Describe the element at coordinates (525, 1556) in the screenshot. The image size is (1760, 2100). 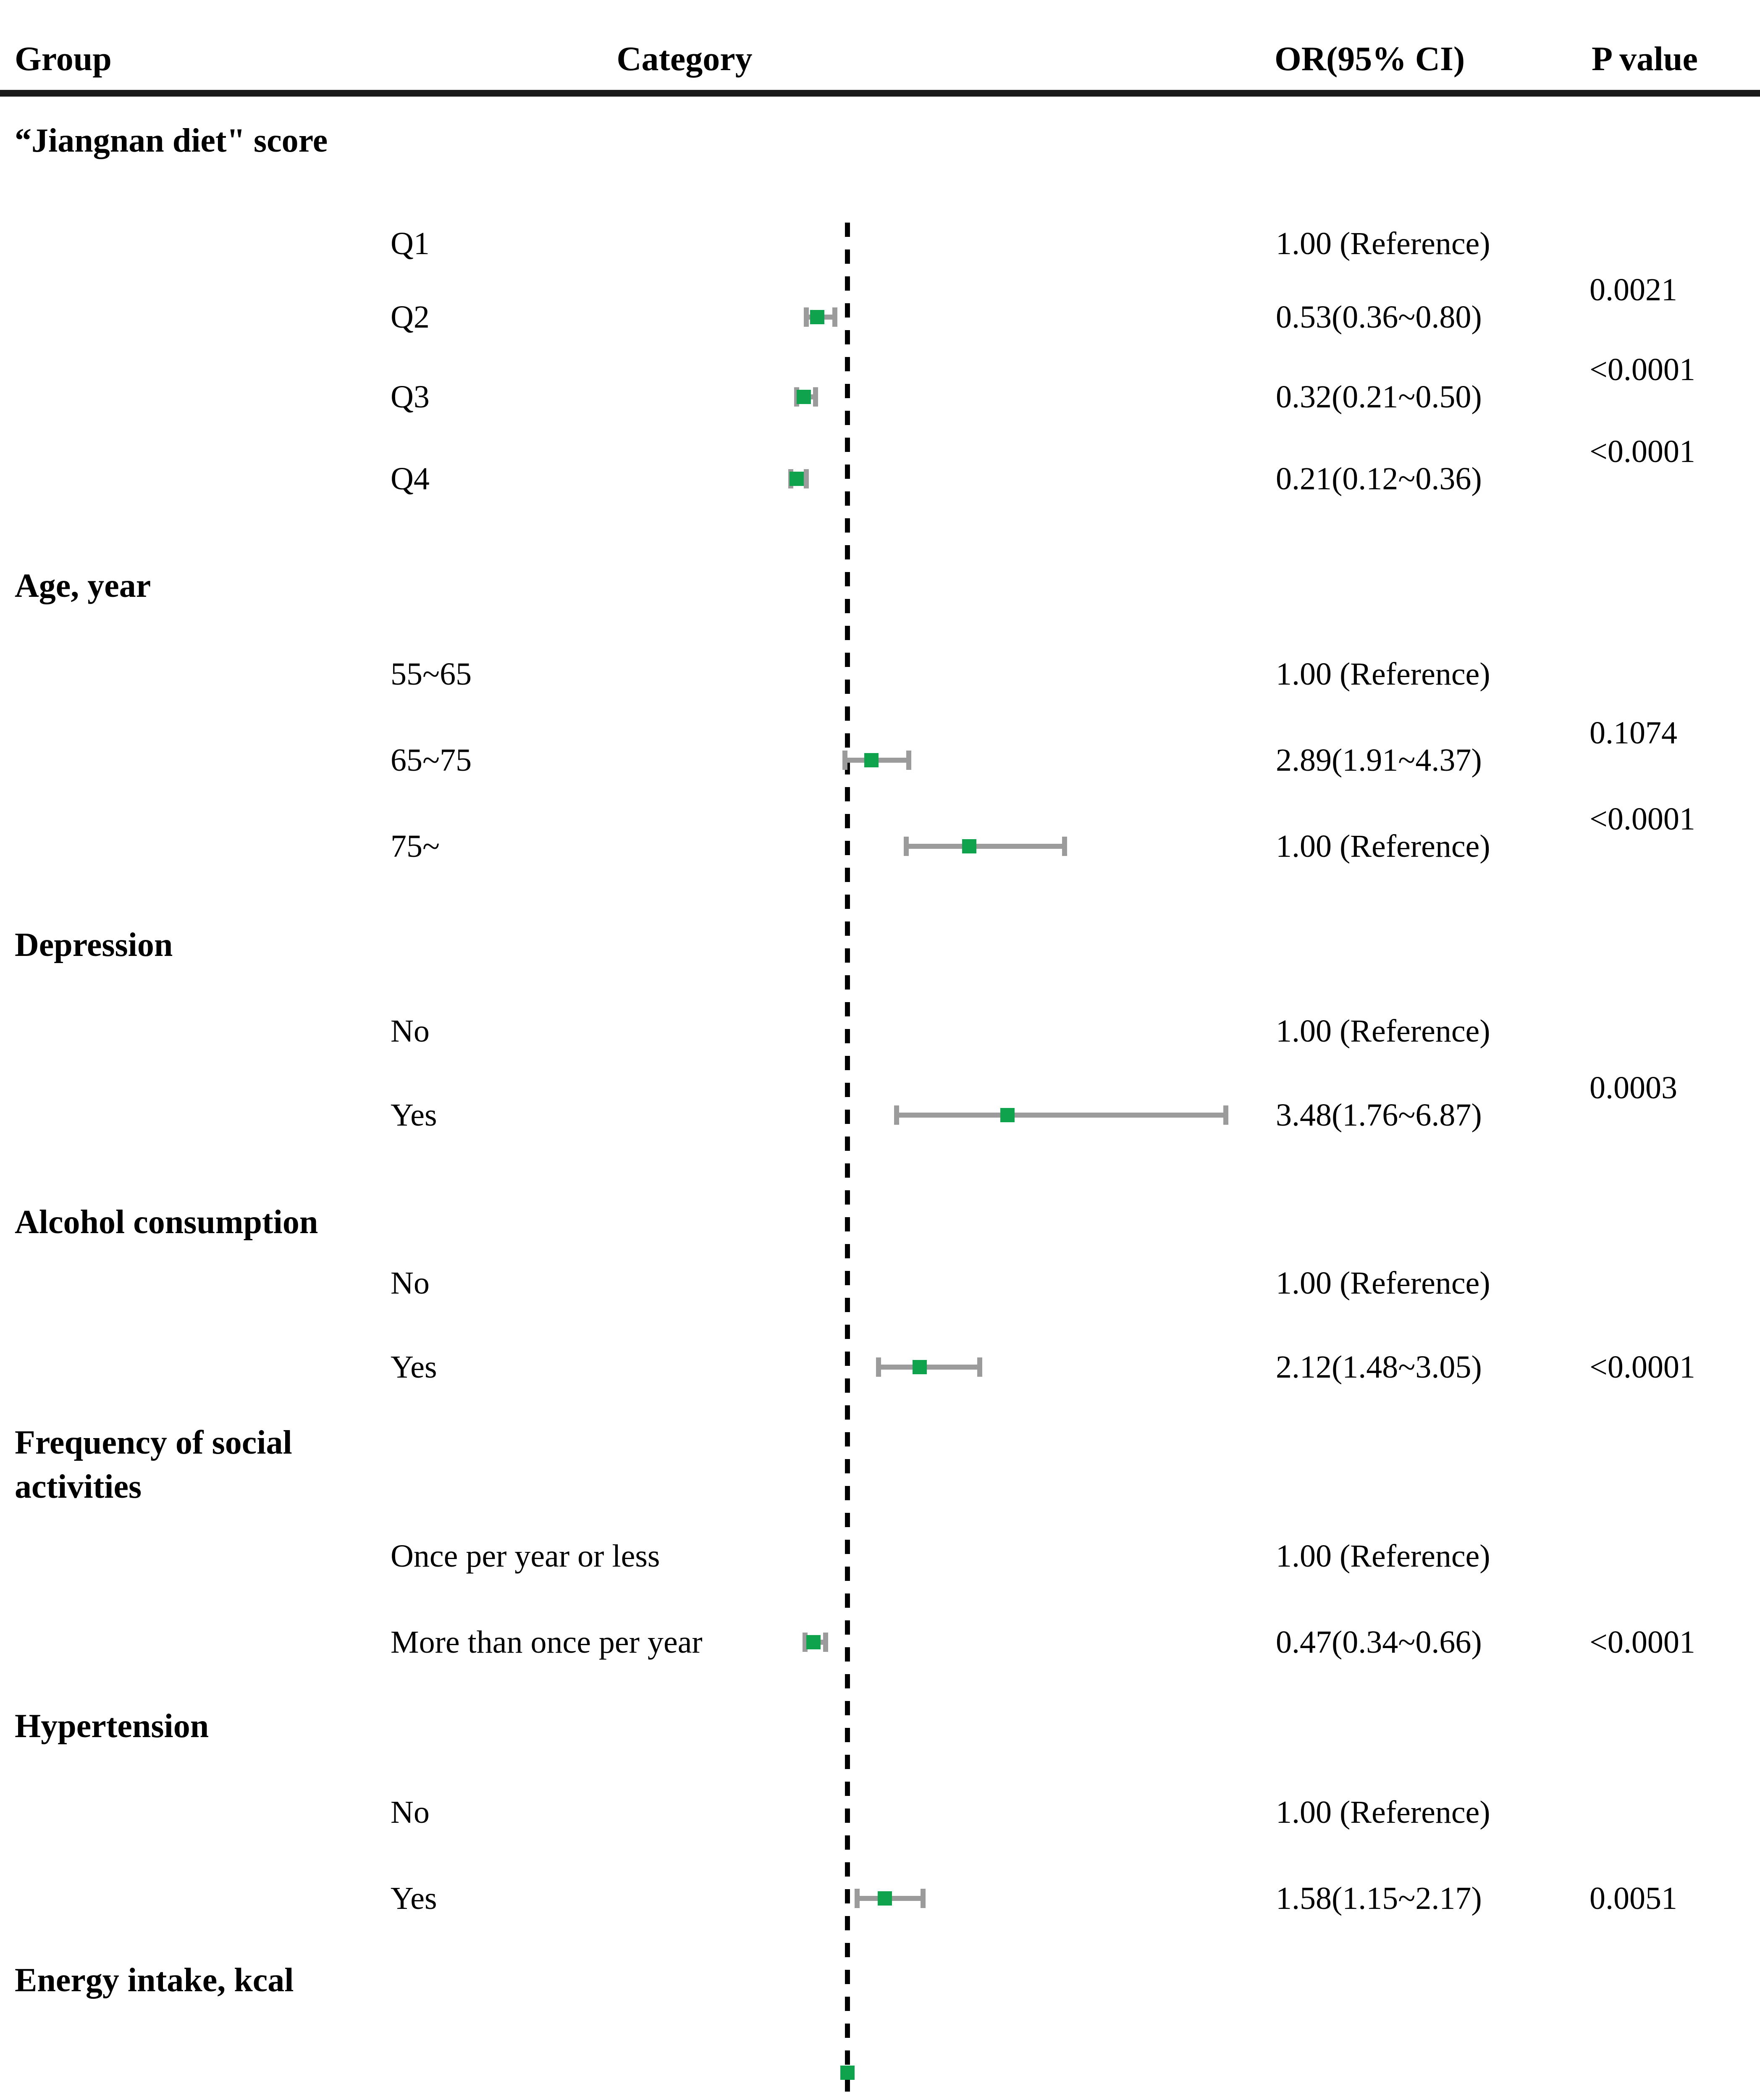
I see `category-label: Once per year or less` at that location.